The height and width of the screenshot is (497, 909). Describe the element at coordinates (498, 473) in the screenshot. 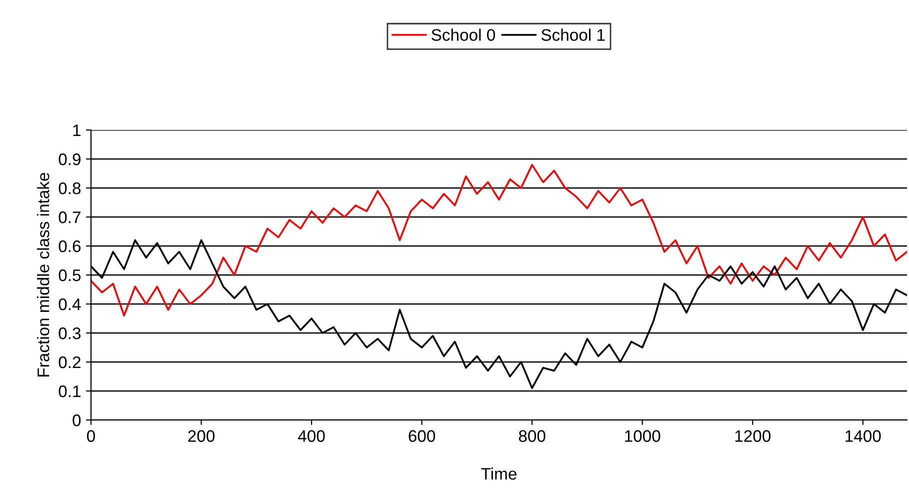

I see `x-axis-title: Time` at that location.